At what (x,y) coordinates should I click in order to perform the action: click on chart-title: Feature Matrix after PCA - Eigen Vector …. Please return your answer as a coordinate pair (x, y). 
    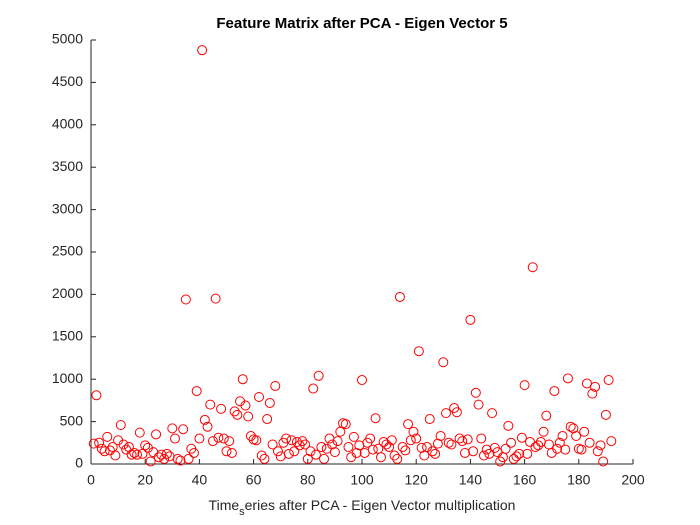
    Looking at the image, I should click on (361, 23).